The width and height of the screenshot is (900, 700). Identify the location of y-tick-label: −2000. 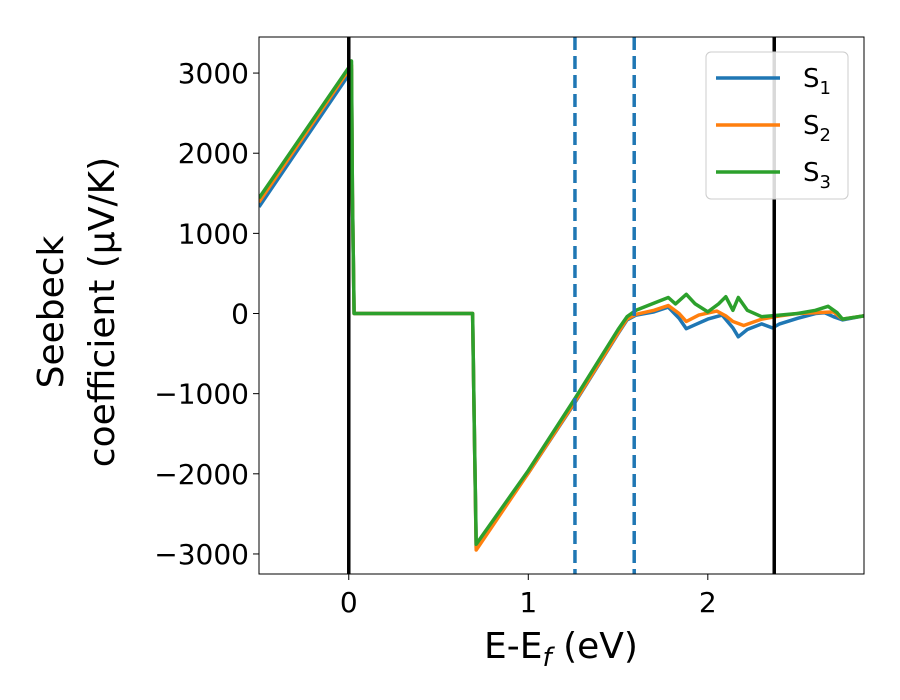
(201, 474).